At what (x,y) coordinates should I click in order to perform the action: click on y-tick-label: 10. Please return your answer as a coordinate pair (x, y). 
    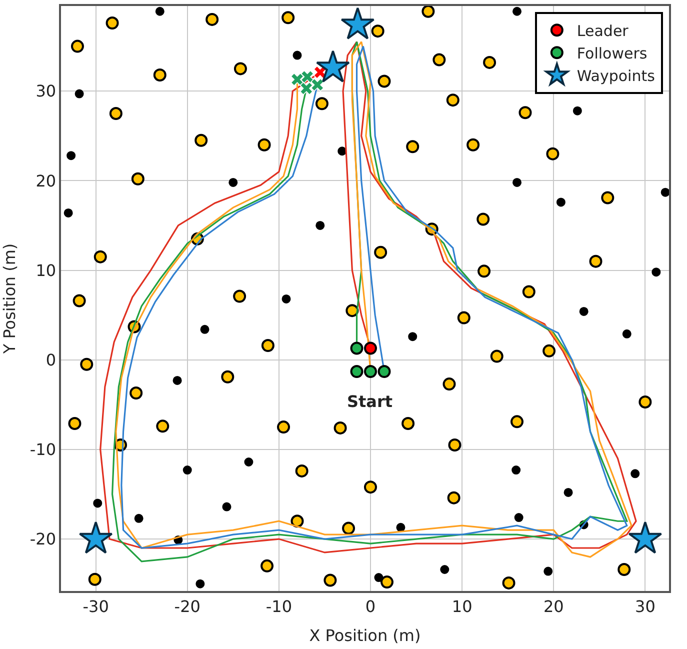
    Looking at the image, I should click on (46, 270).